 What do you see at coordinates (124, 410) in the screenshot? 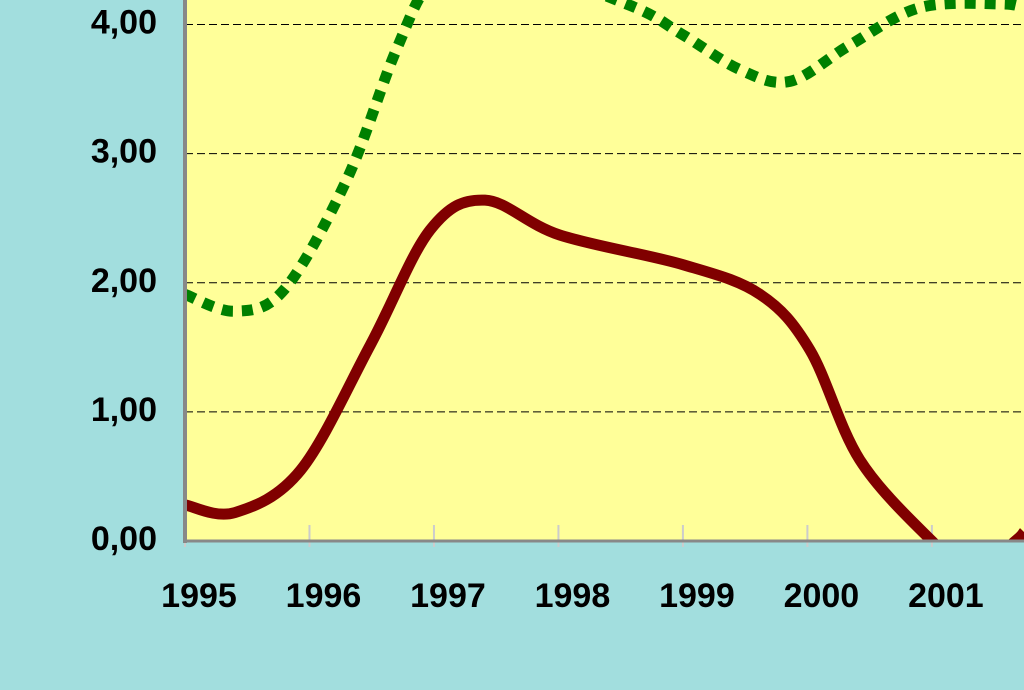
I see `y-tick-label: 1,00` at bounding box center [124, 410].